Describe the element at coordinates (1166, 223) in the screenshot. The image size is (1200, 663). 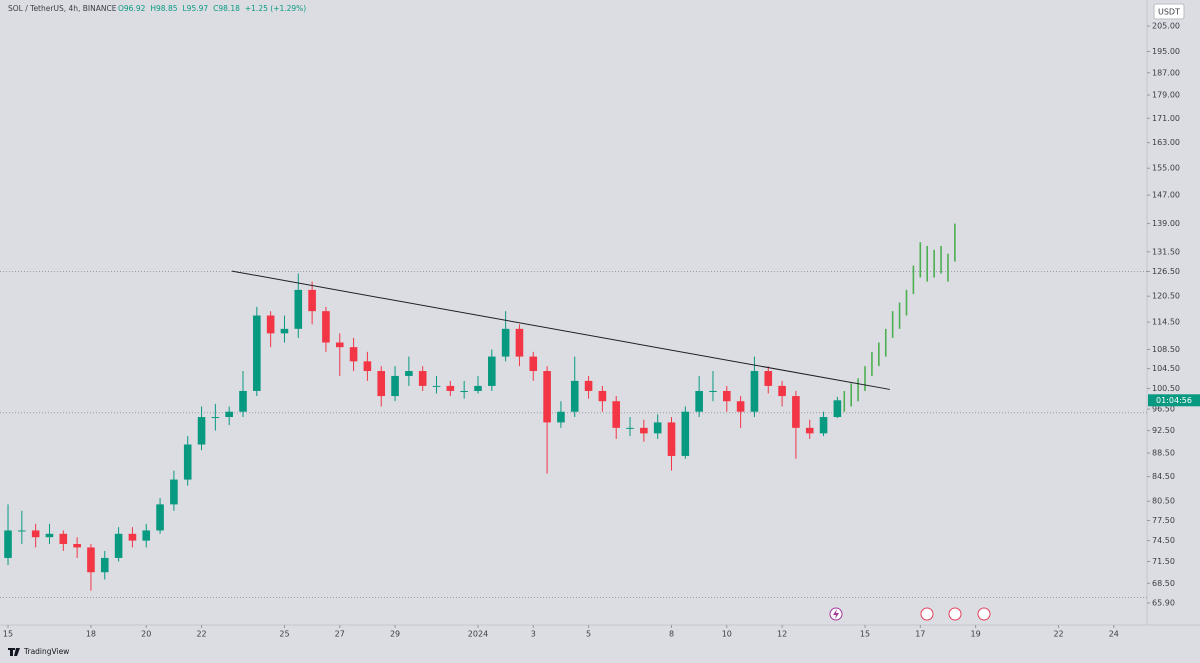
I see `y-tick-label: 139.00` at that location.